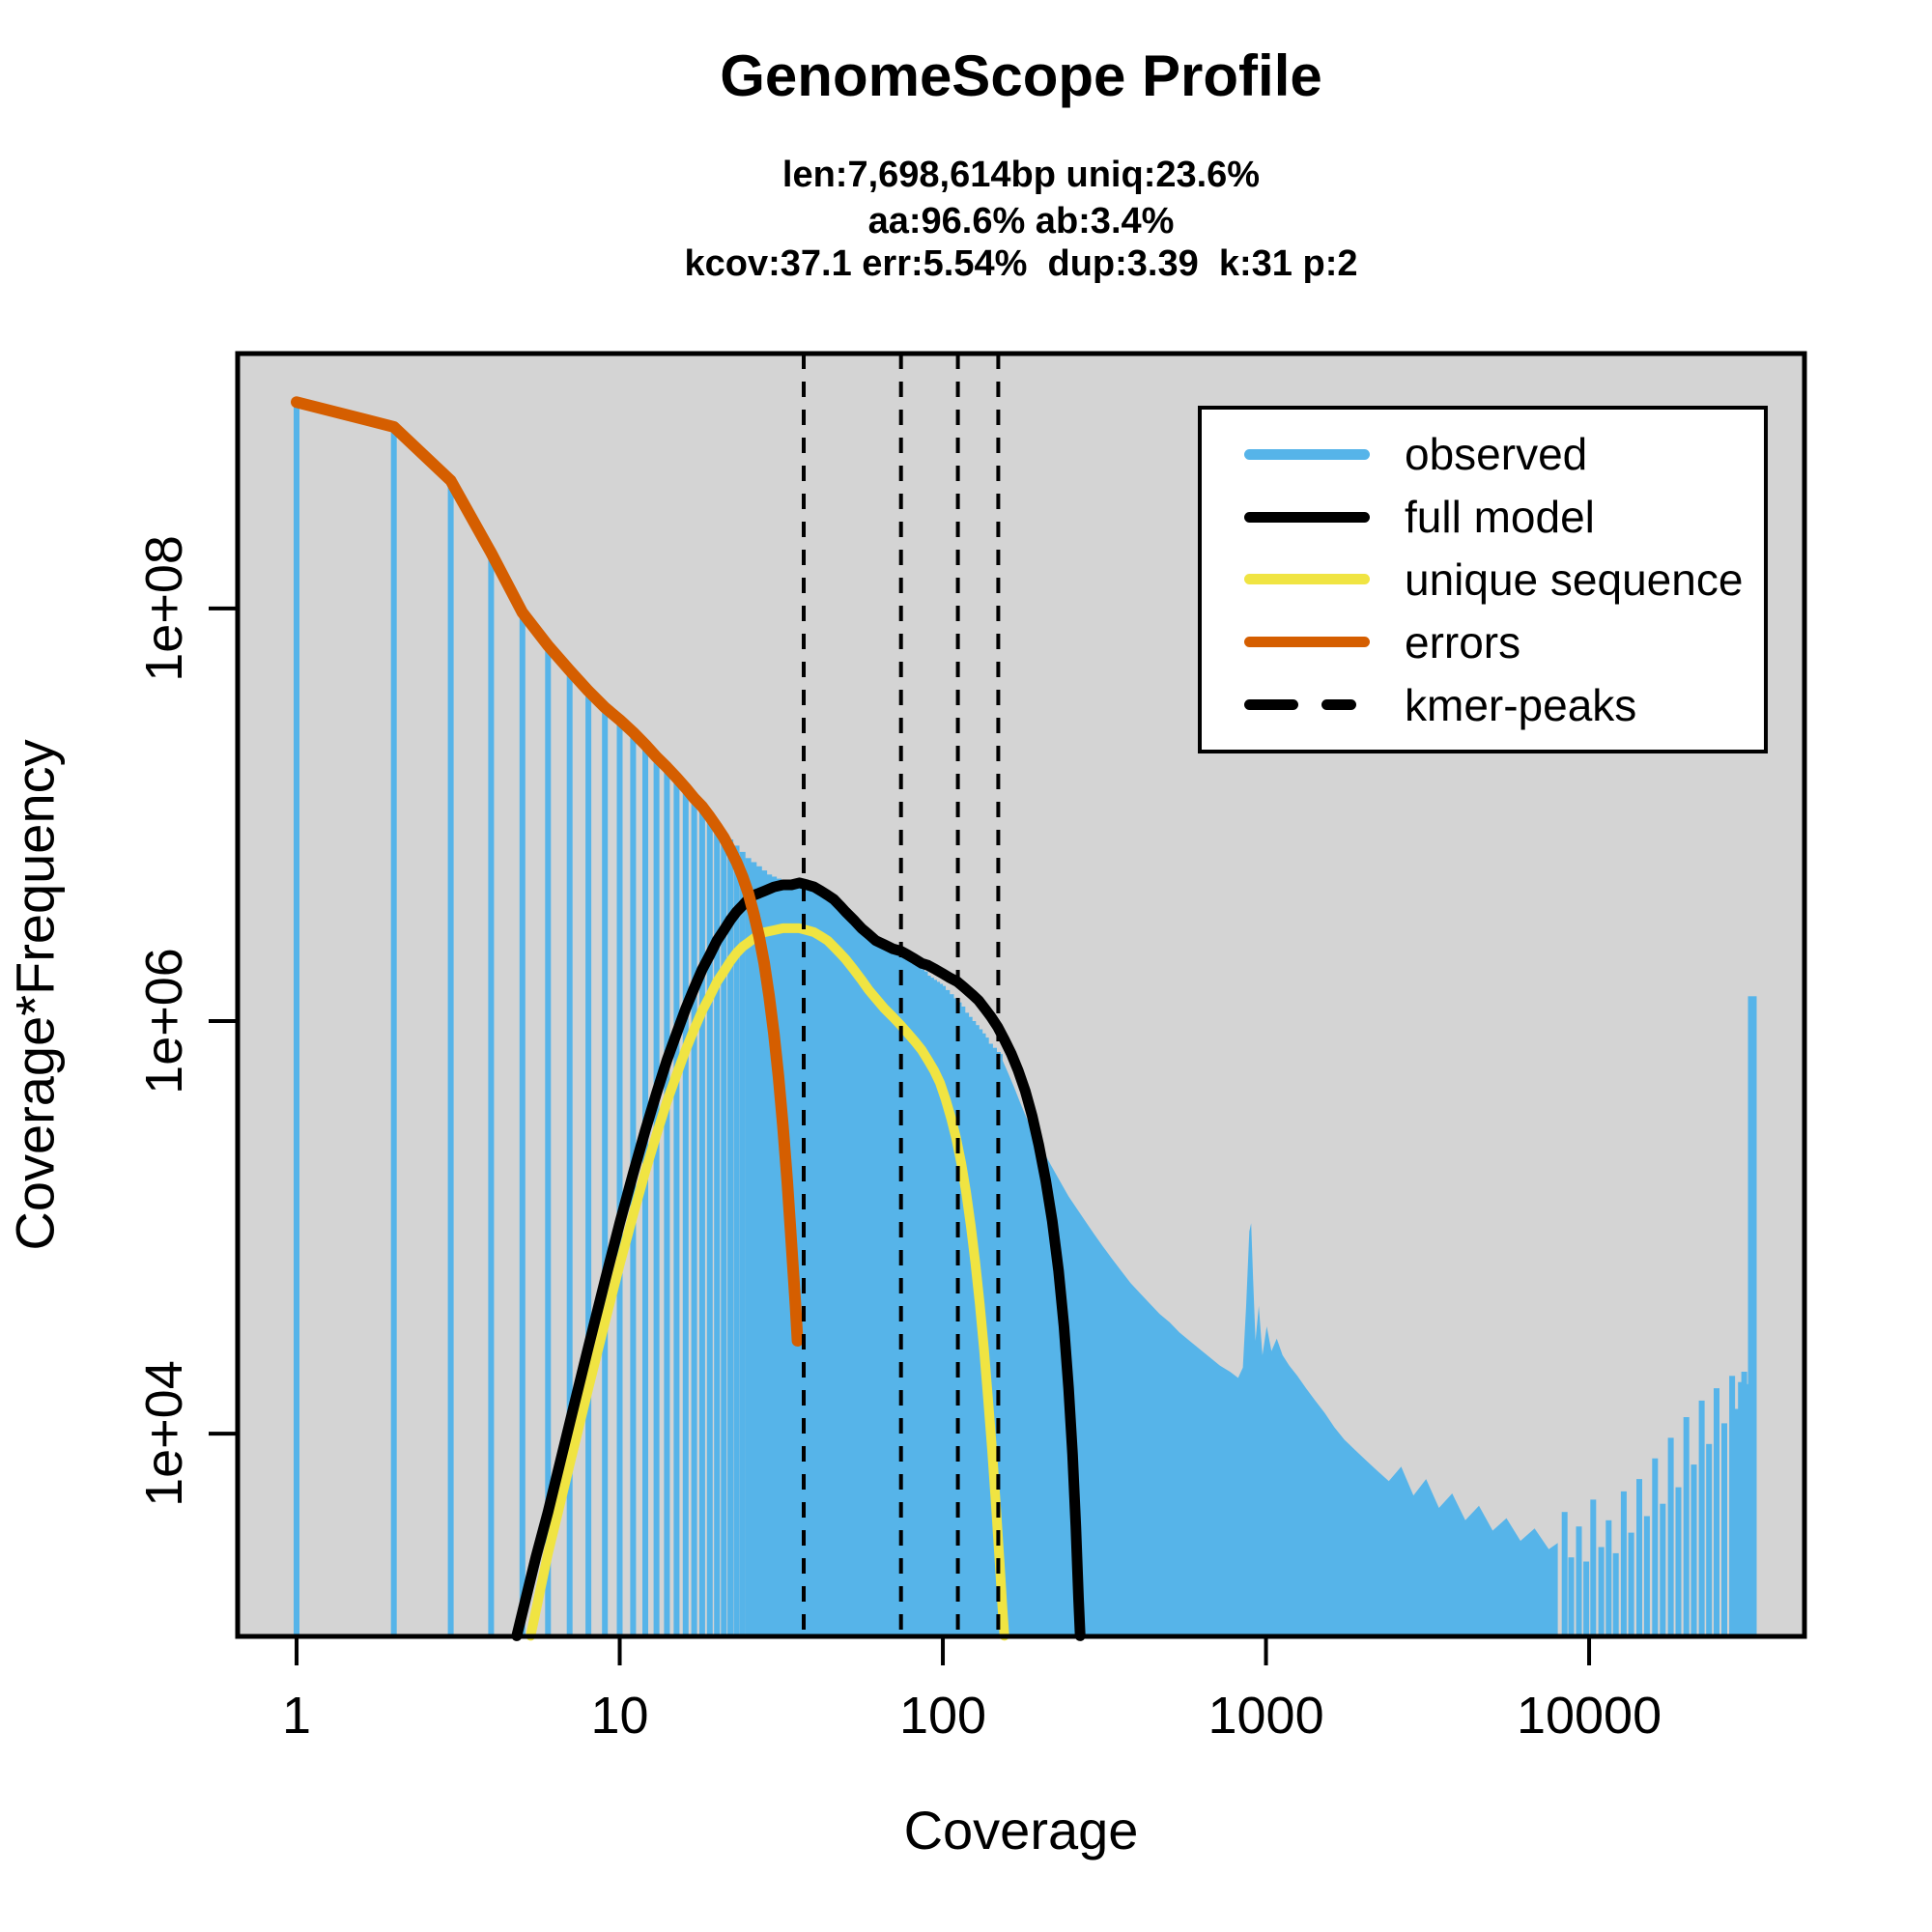 This screenshot has height=1932, width=1932. Describe the element at coordinates (164, 608) in the screenshot. I see `y-tick-label: 1e+08` at that location.